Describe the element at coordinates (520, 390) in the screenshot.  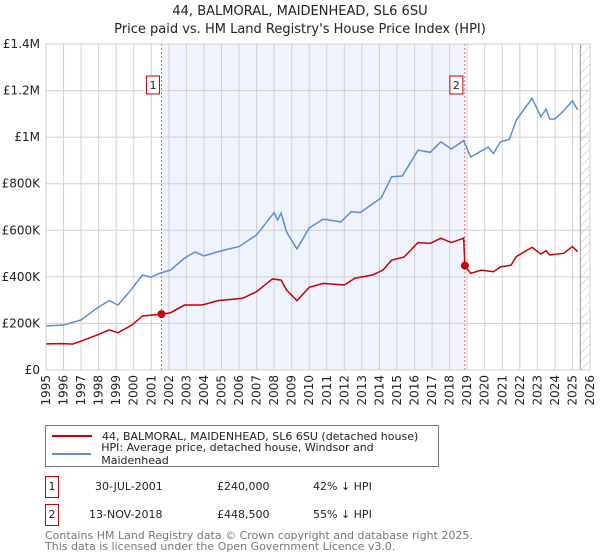
I see `x-tick-label: 2022` at that location.